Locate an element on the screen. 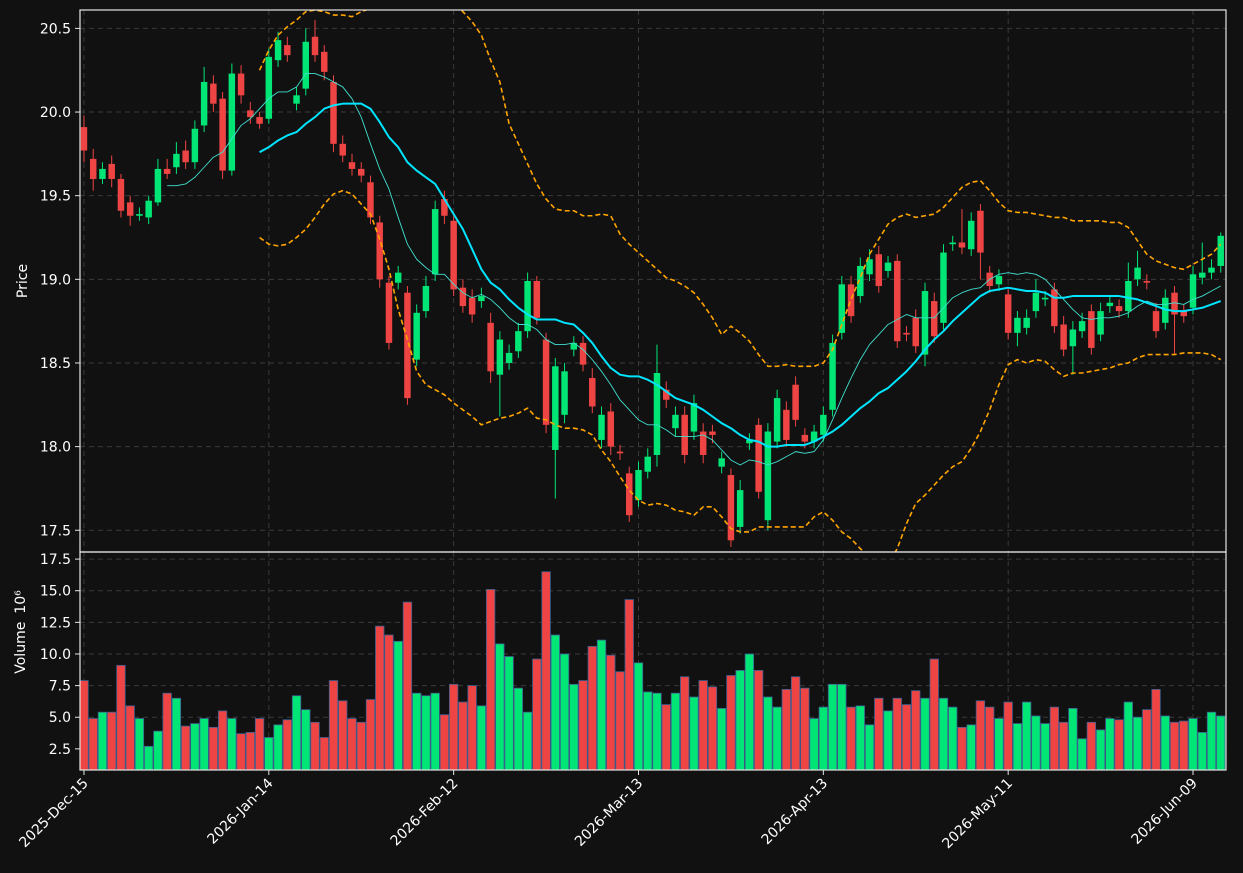 This screenshot has height=873, width=1243. y-tick-label: 7.5 is located at coordinates (60, 687).